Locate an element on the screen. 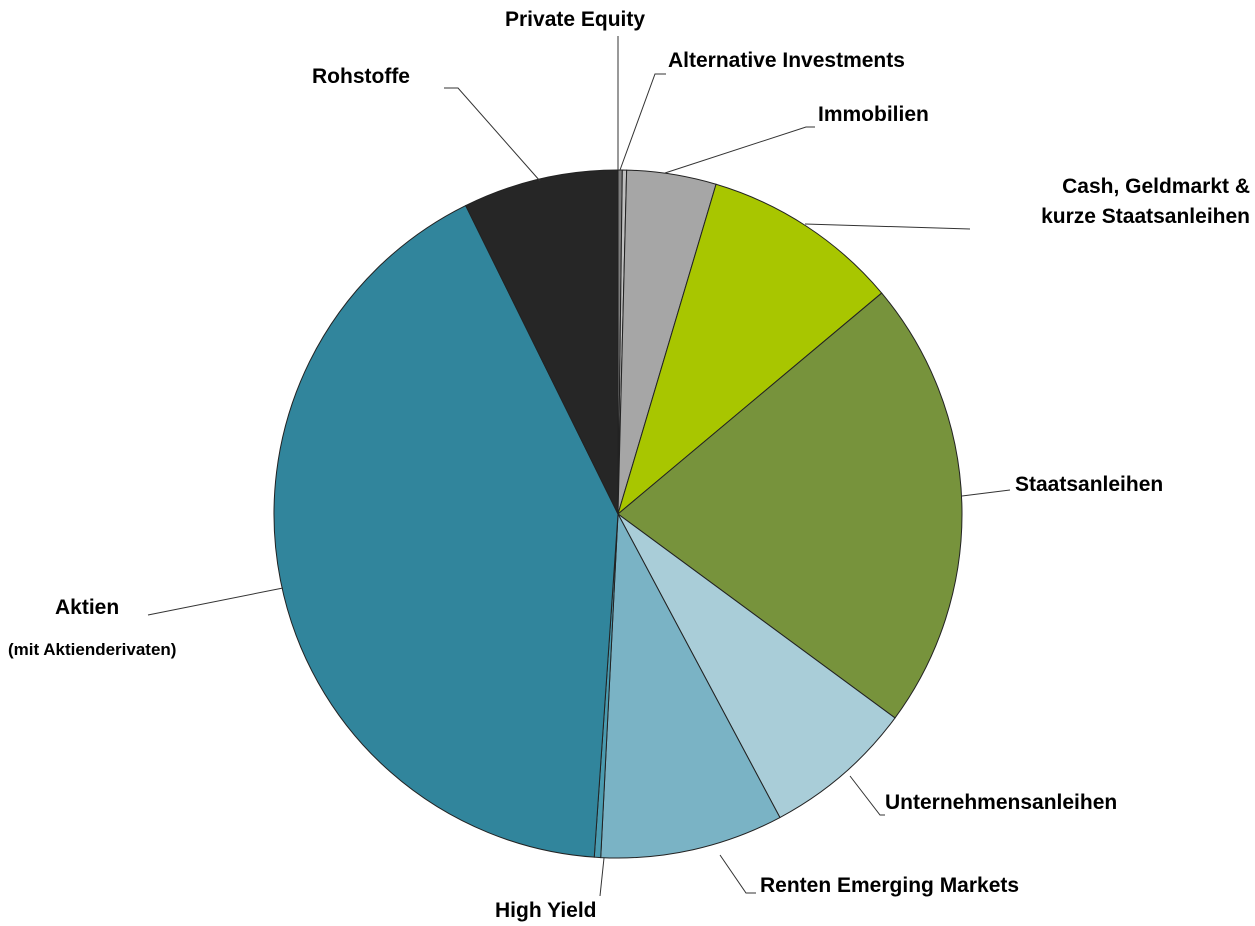 The width and height of the screenshot is (1255, 926). slice-label: Staatsanleihen is located at coordinates (1089, 484).